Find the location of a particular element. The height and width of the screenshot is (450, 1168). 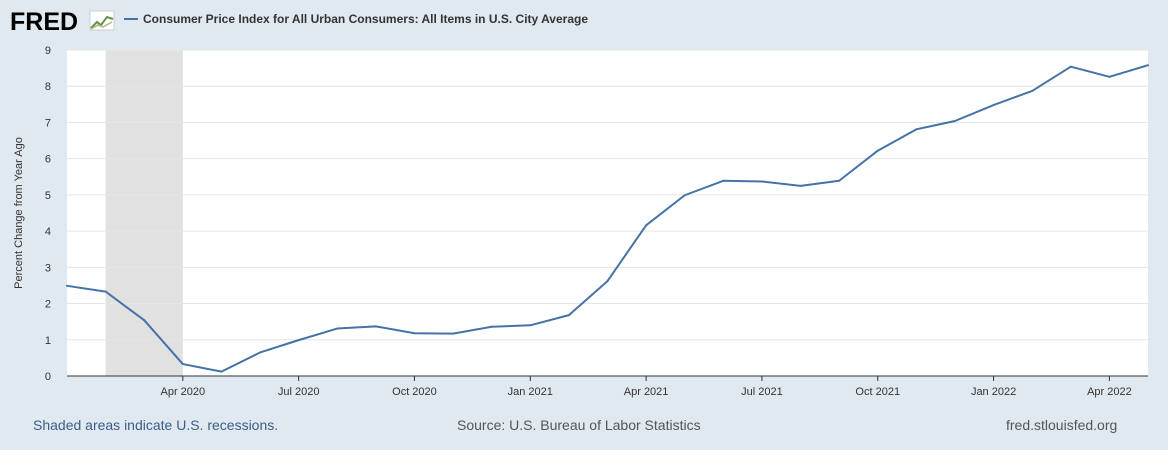

y-tick-label: 6 is located at coordinates (48, 160).